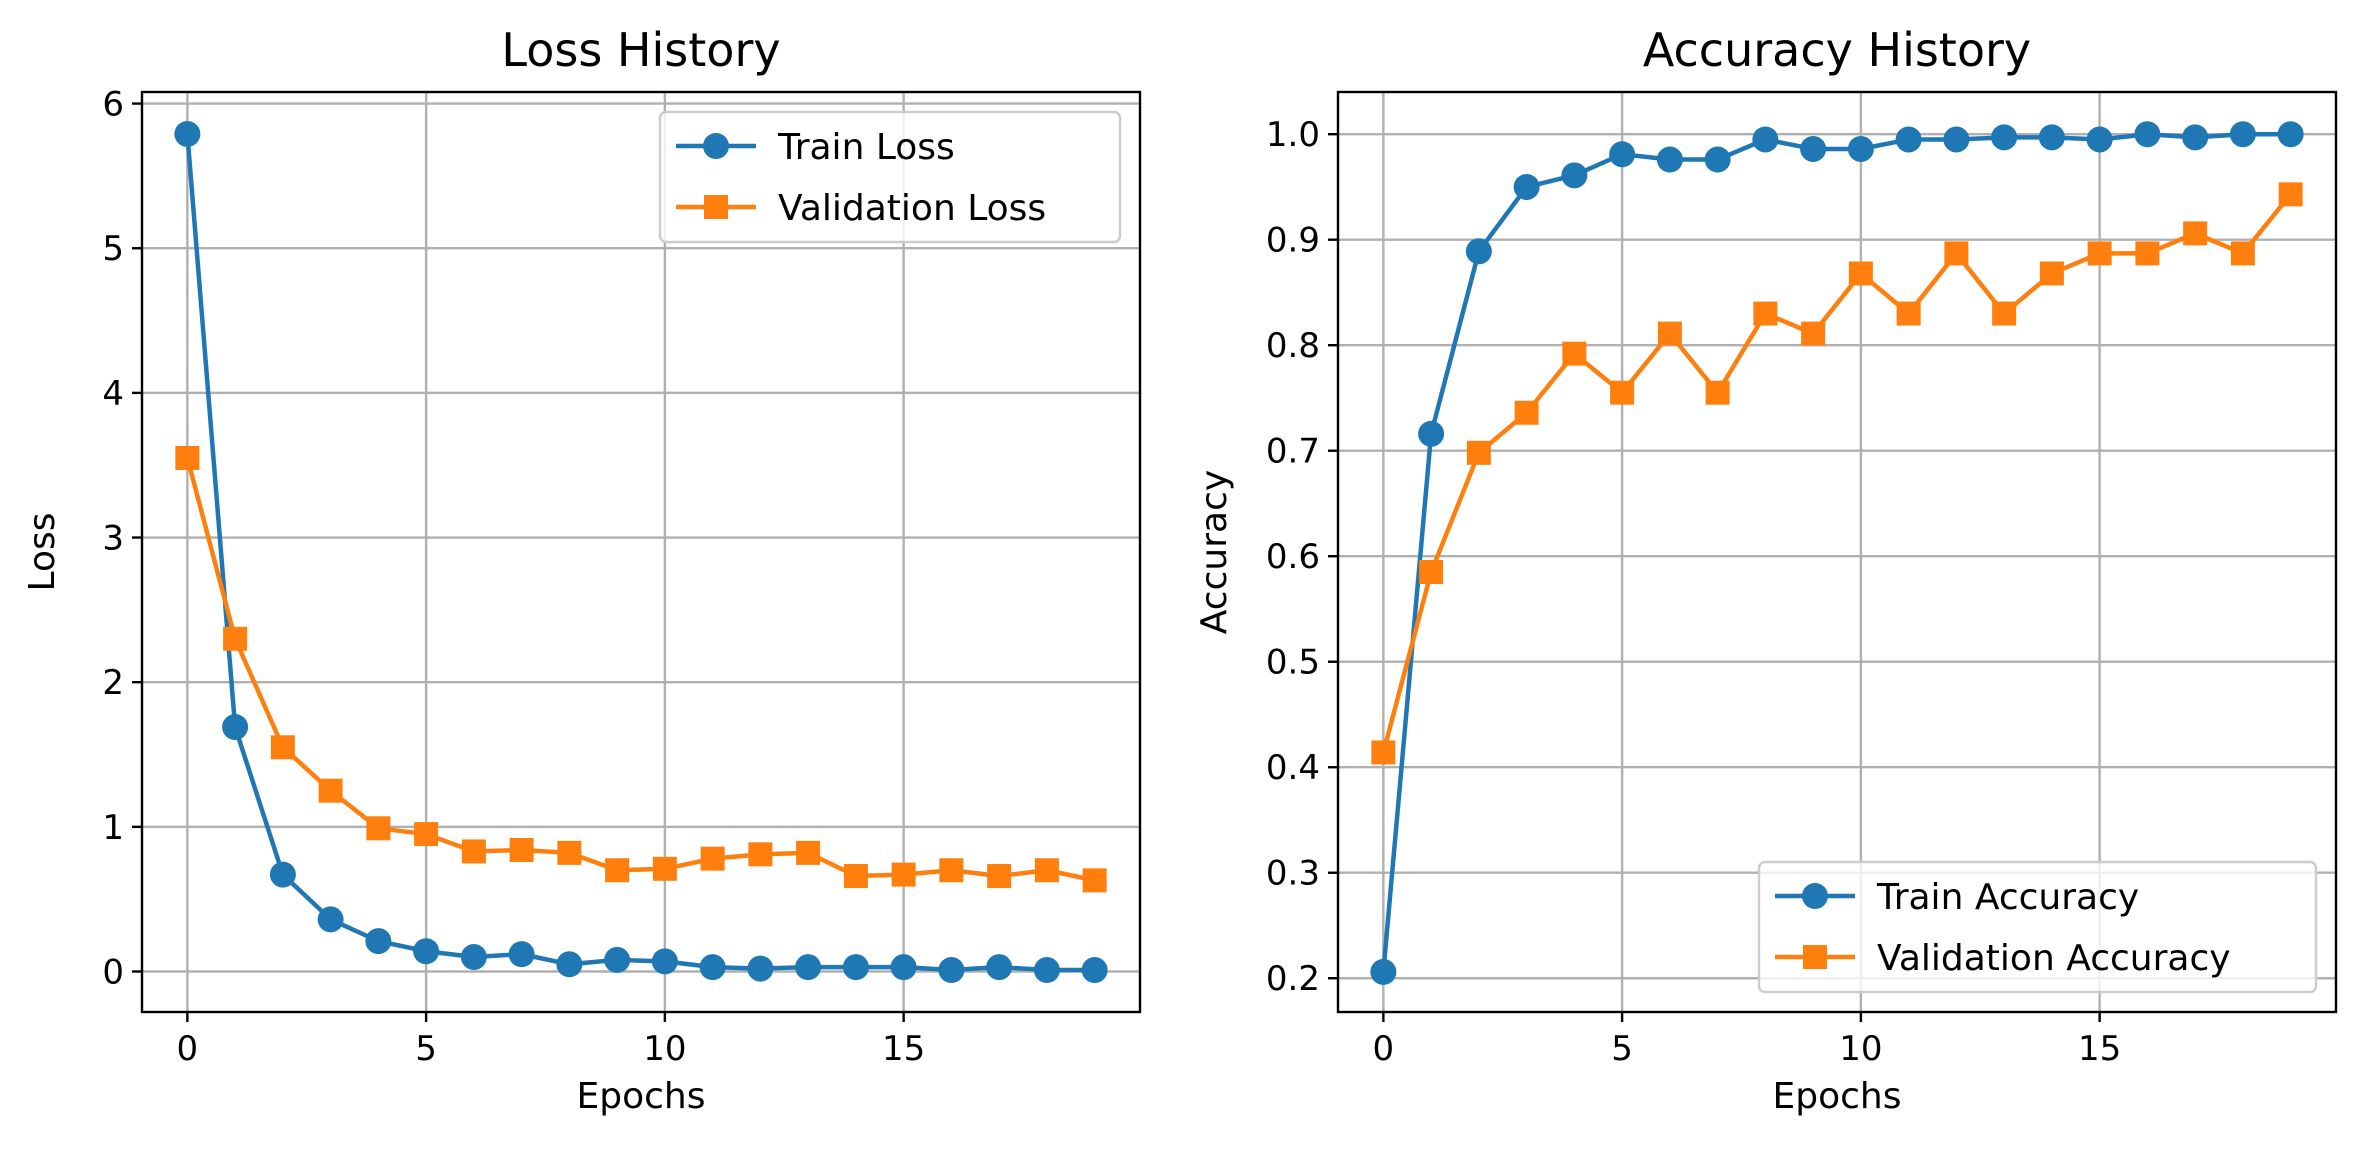  I want to click on x-tick-label: 10, so click(664, 1049).